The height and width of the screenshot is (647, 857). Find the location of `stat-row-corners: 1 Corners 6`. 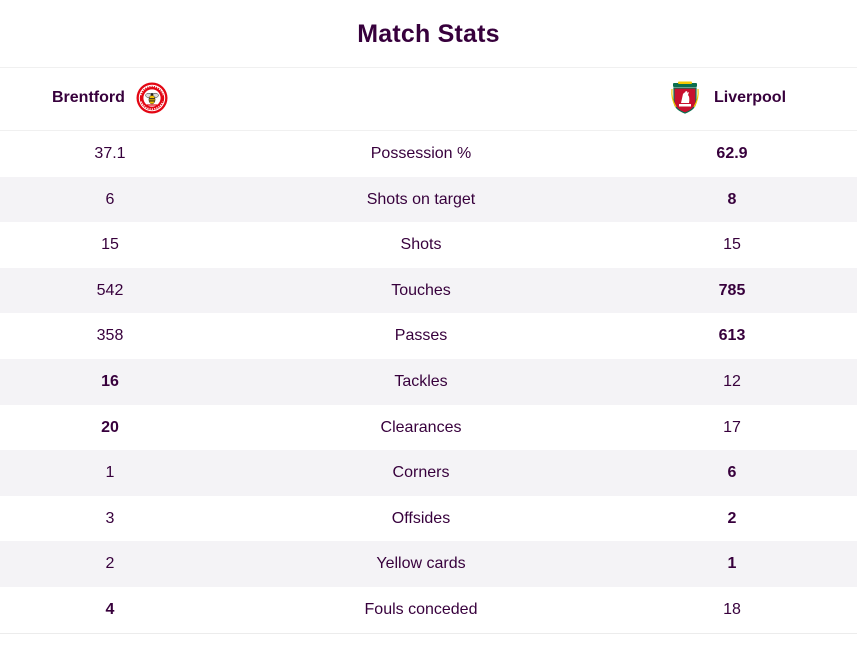

stat-row-corners: 1 Corners 6 is located at coordinates (428, 473).